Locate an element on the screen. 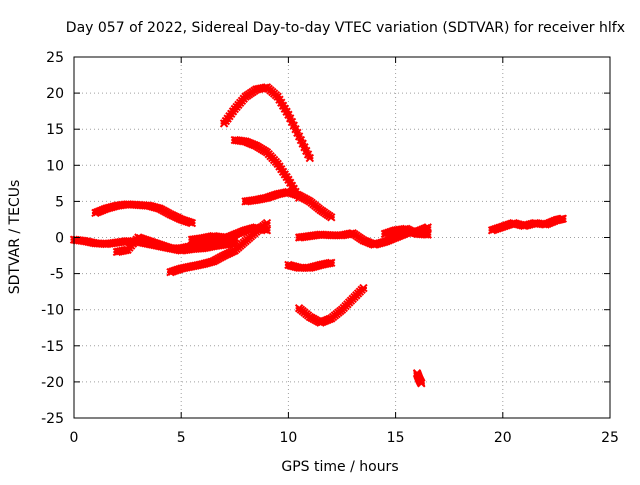 Image resolution: width=640 pixels, height=485 pixels. y-tick-label: 0 is located at coordinates (59, 239).